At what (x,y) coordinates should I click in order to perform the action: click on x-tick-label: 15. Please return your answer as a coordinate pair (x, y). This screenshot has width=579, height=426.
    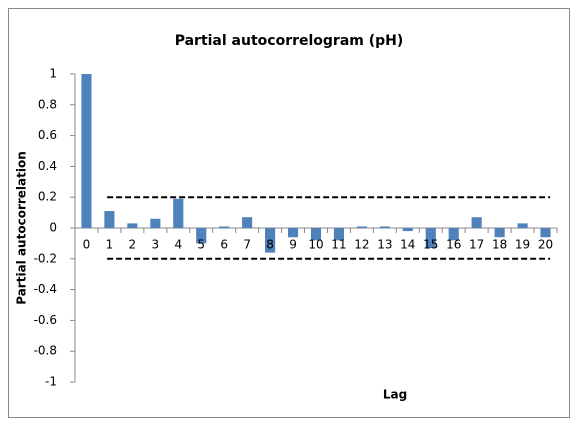
    Looking at the image, I should click on (430, 245).